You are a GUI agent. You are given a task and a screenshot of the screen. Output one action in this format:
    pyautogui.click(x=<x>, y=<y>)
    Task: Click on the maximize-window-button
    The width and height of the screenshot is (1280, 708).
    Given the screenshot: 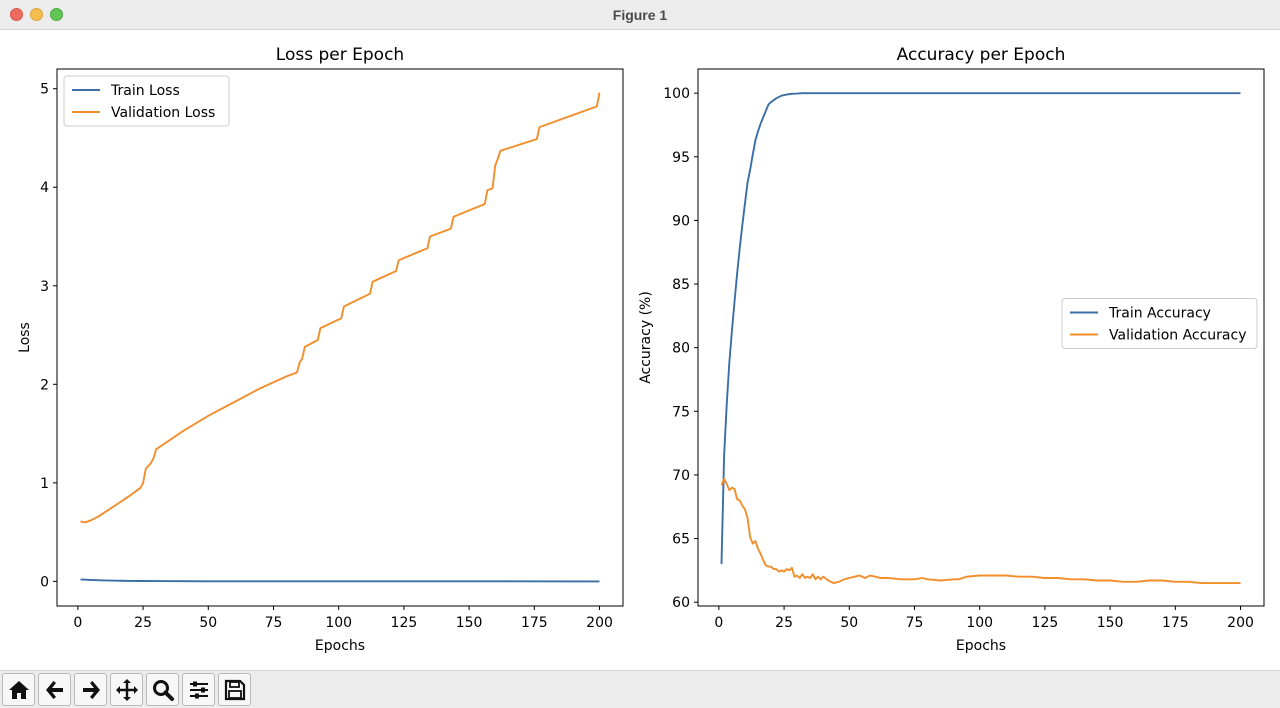 What is the action you would take?
    pyautogui.click(x=56, y=14)
    